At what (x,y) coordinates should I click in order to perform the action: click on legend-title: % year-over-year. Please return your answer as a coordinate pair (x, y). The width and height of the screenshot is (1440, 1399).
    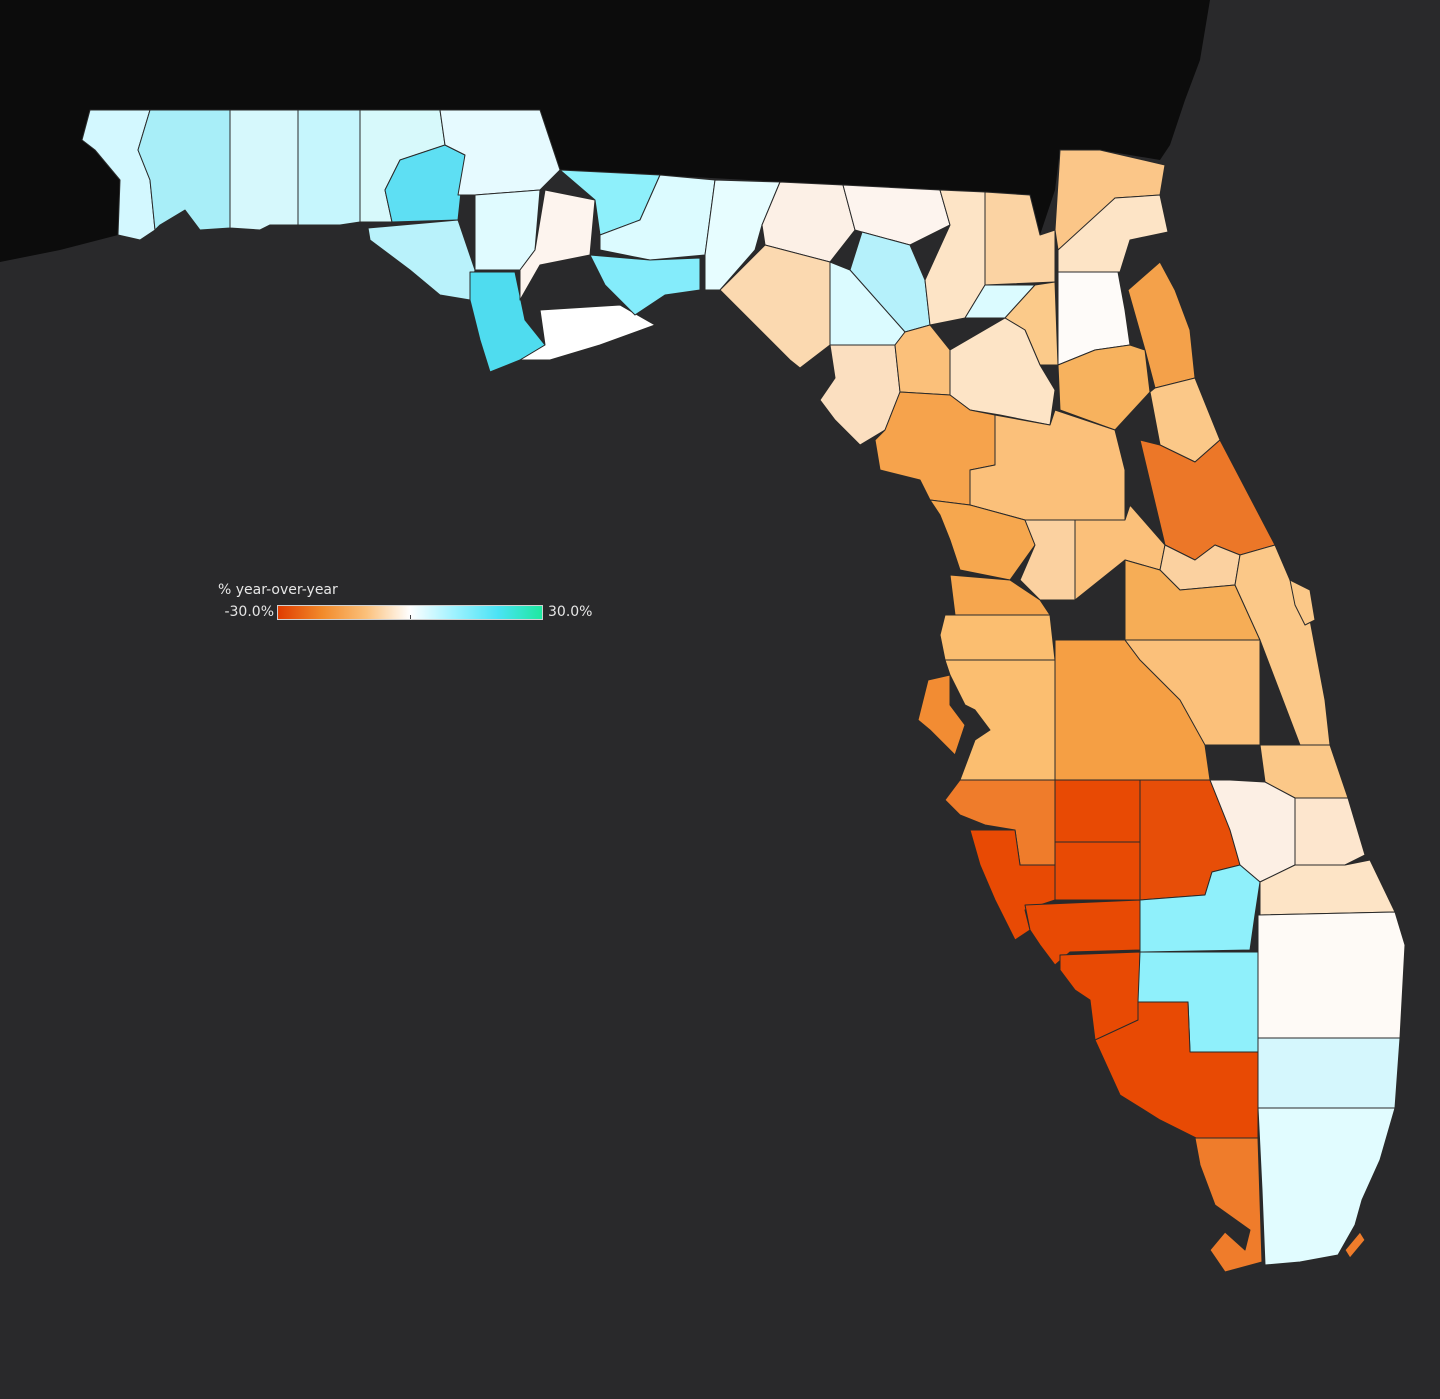
    Looking at the image, I should click on (278, 590).